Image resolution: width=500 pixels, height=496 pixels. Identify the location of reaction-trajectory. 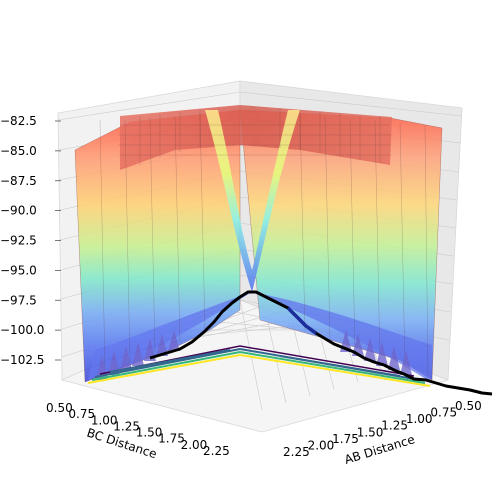
(321, 343).